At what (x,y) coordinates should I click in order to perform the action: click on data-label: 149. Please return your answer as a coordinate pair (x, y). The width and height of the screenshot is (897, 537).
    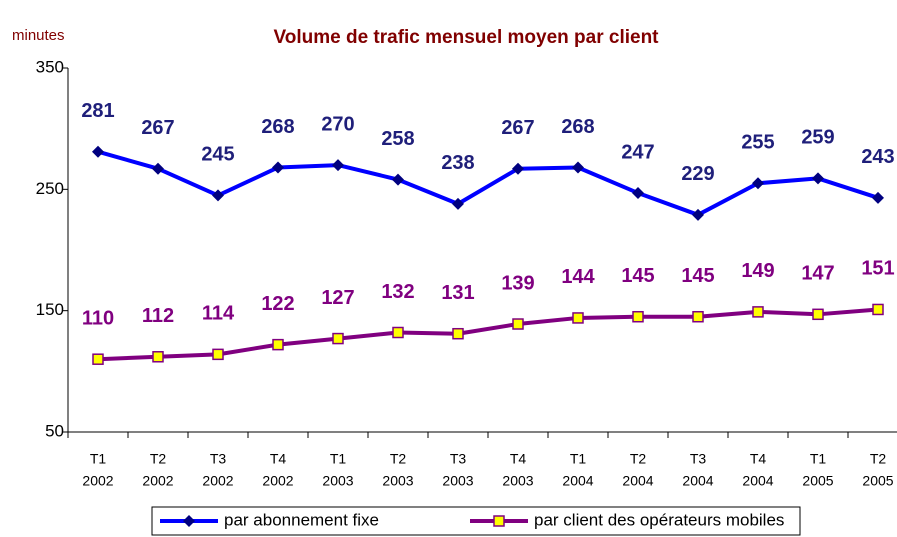
    Looking at the image, I should click on (757, 271).